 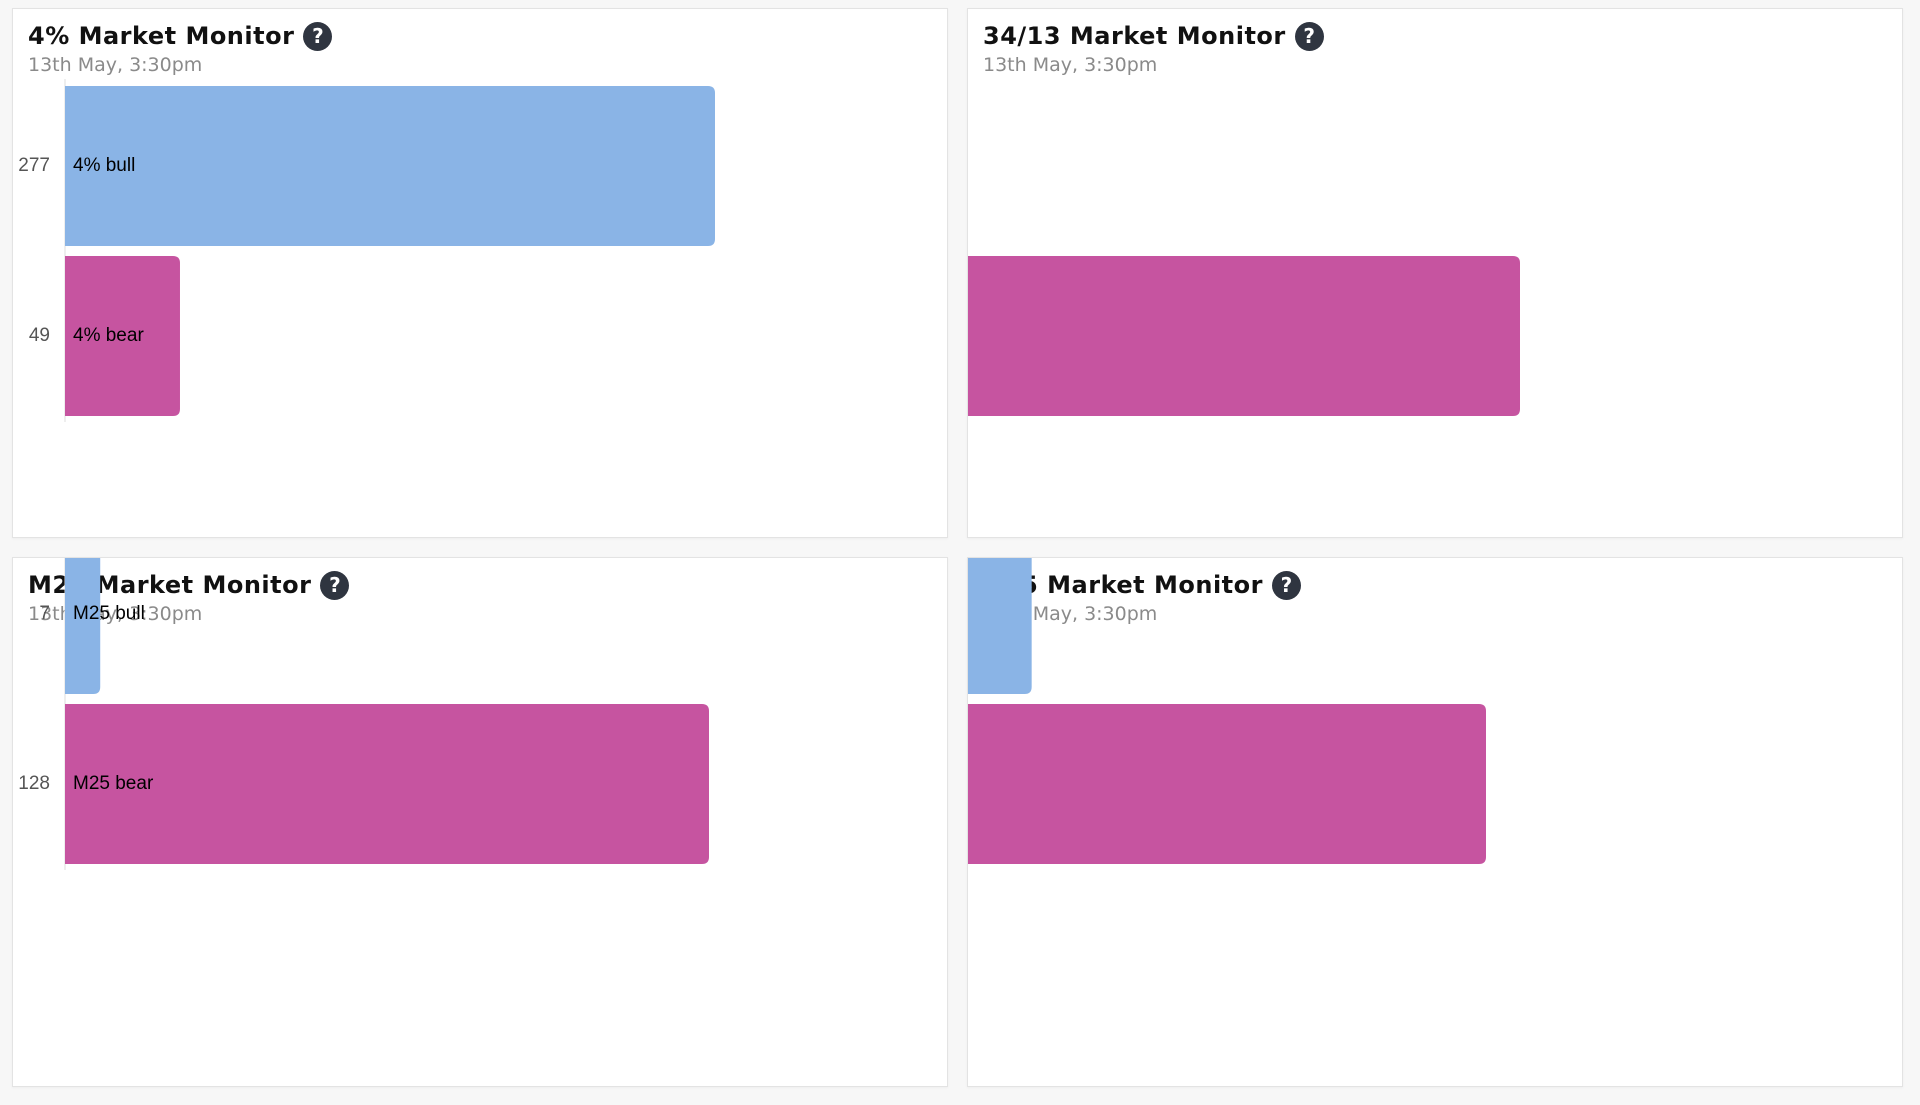 I want to click on bar-category-label: M25 bull, so click(x=109, y=613).